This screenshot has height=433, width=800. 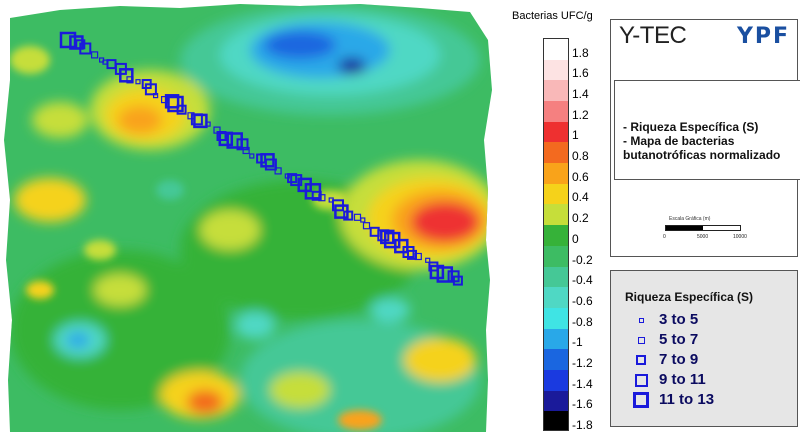 I want to click on color-scale-label: -1.4, so click(x=582, y=383).